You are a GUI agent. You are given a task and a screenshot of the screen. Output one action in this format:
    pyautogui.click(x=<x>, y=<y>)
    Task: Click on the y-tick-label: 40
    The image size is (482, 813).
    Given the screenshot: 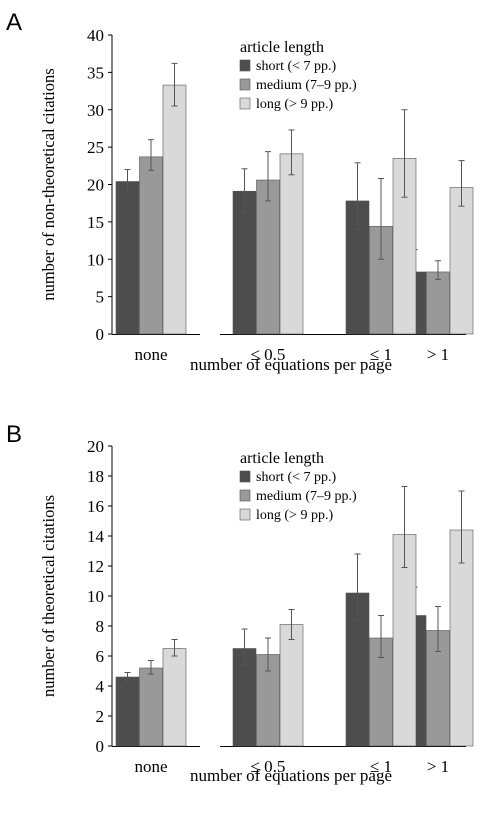 What is the action you would take?
    pyautogui.click(x=95, y=35)
    